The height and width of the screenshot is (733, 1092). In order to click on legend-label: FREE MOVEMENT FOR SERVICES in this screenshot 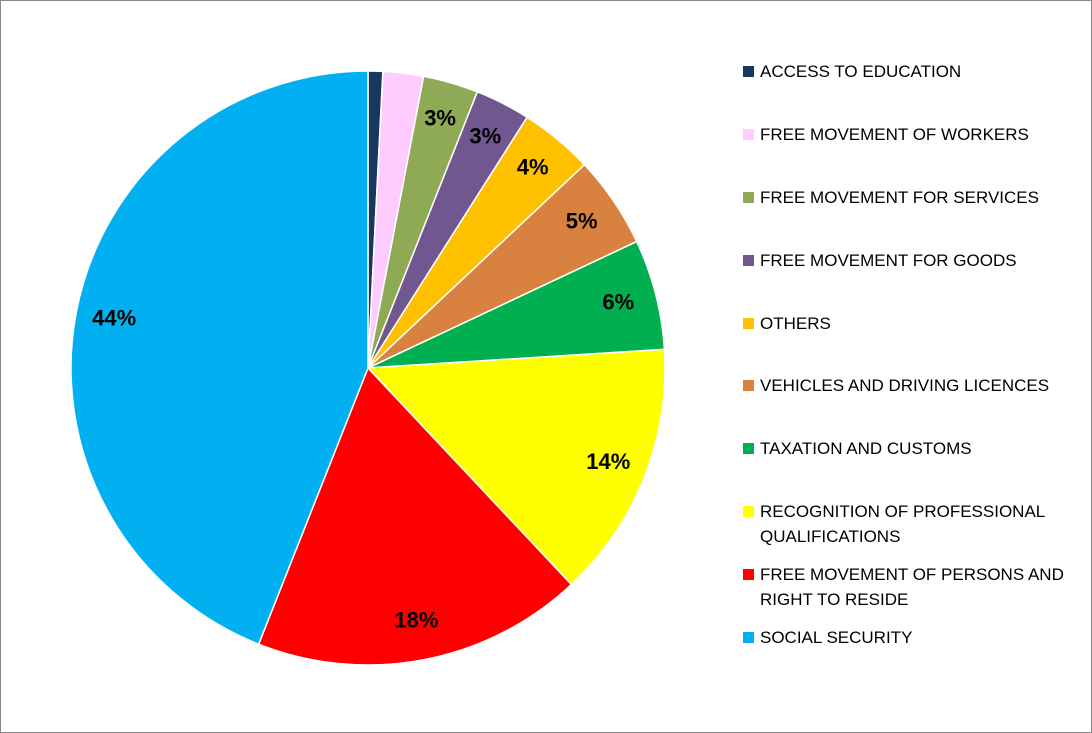, I will do `click(899, 197)`.